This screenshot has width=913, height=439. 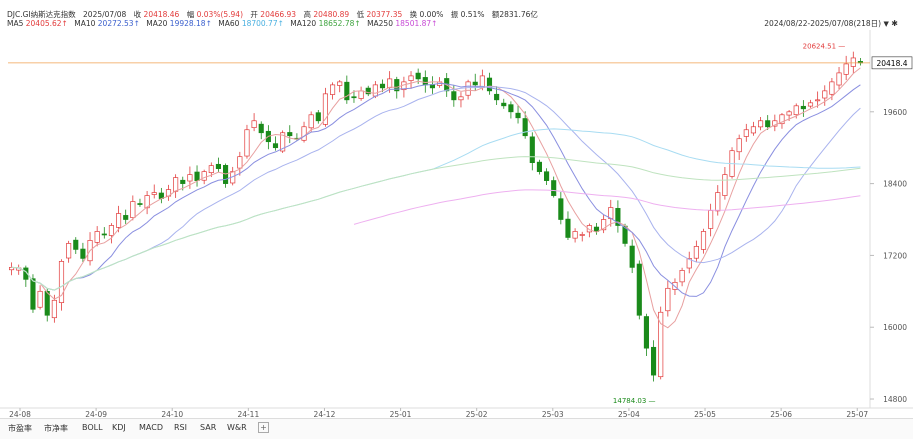 I want to click on x-tick-label: 25-02, so click(x=477, y=414).